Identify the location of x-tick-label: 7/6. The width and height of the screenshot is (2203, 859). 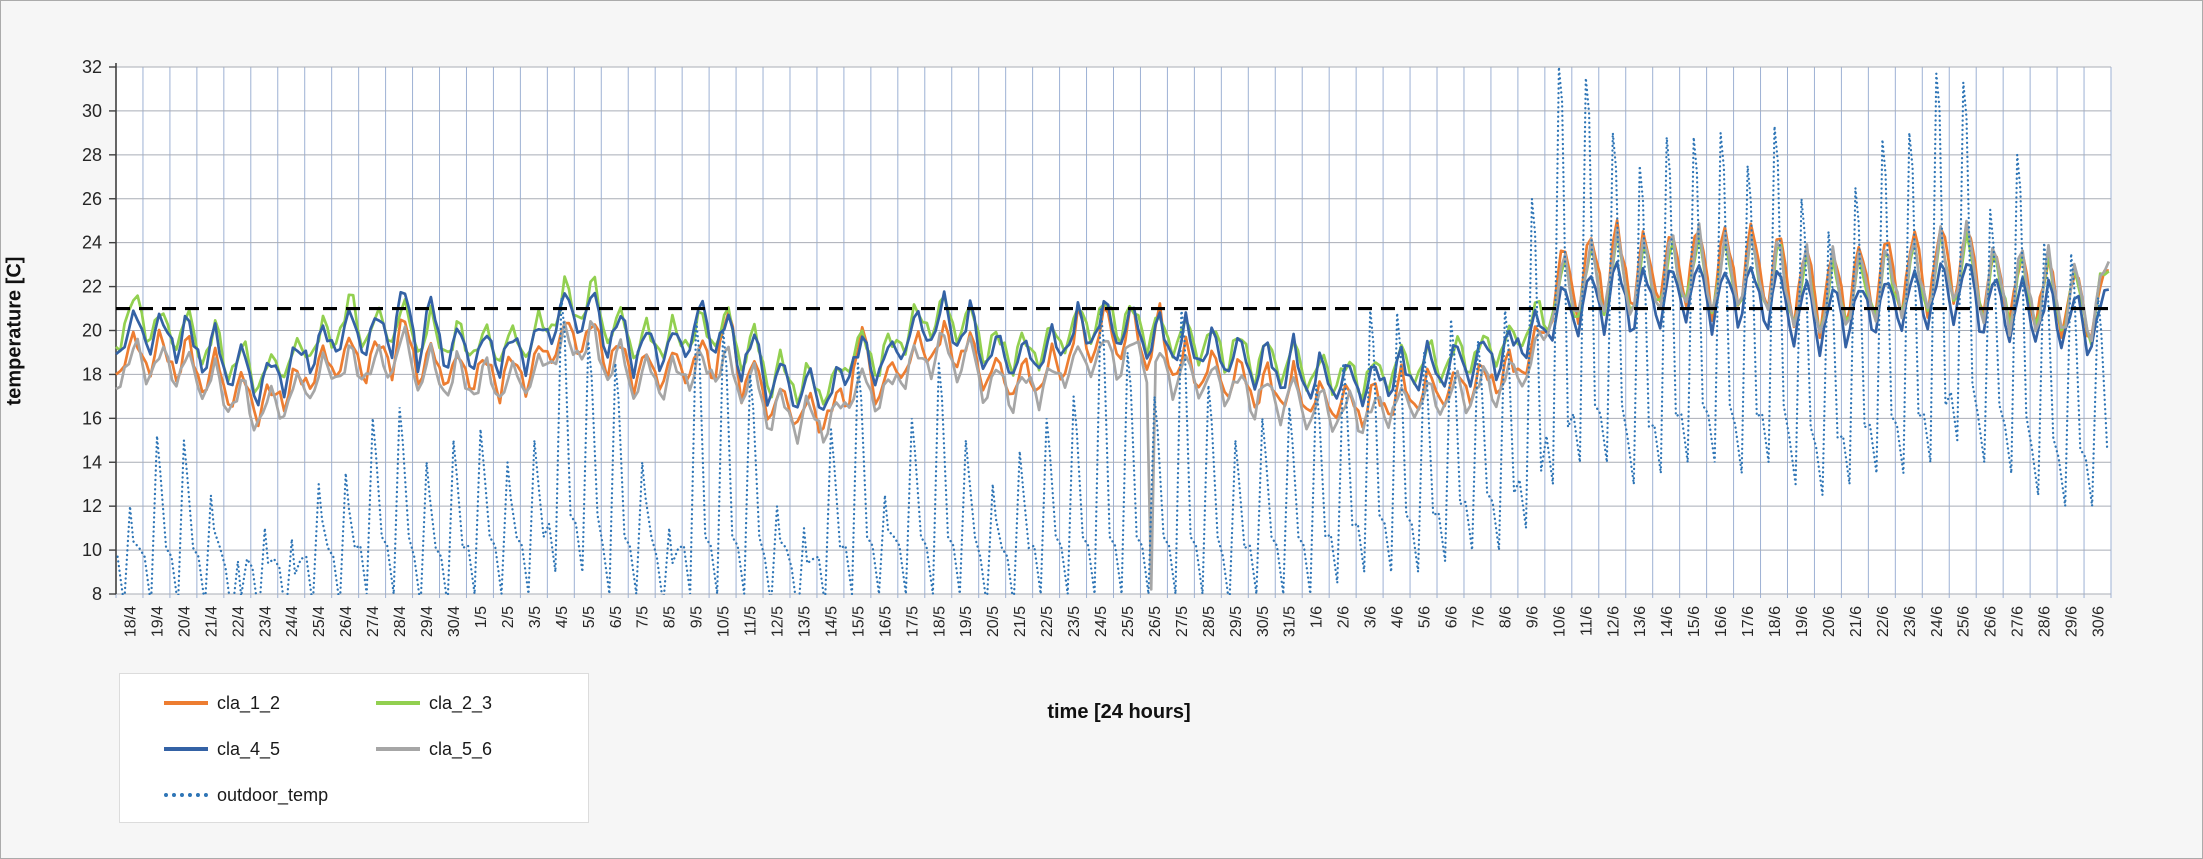
(1478, 617).